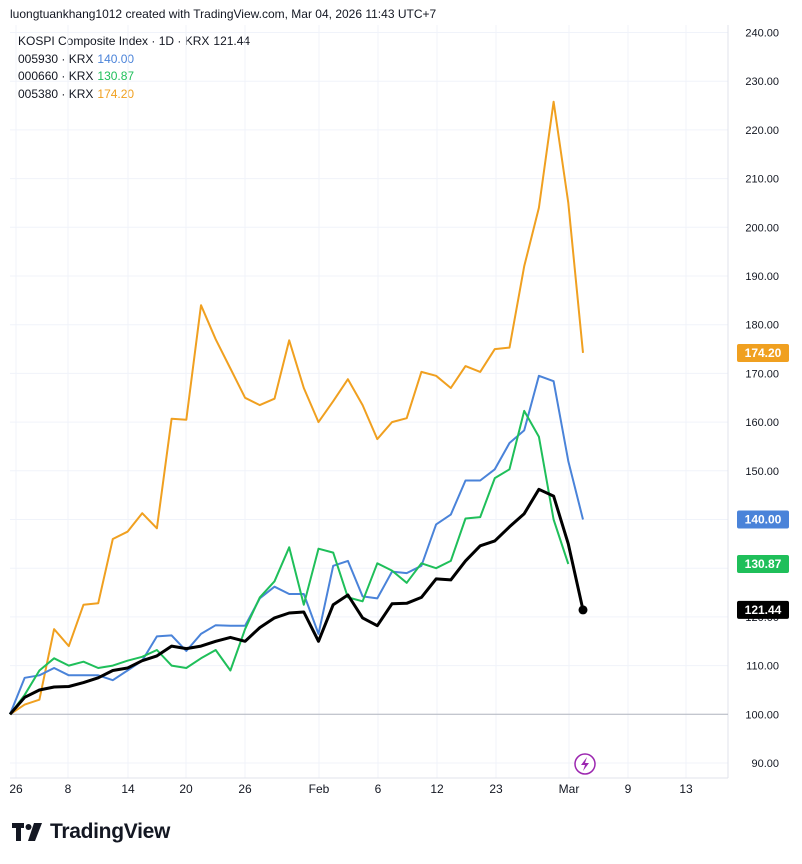 Image resolution: width=802 pixels, height=864 pixels. I want to click on y-tick-label: 220.00, so click(762, 131).